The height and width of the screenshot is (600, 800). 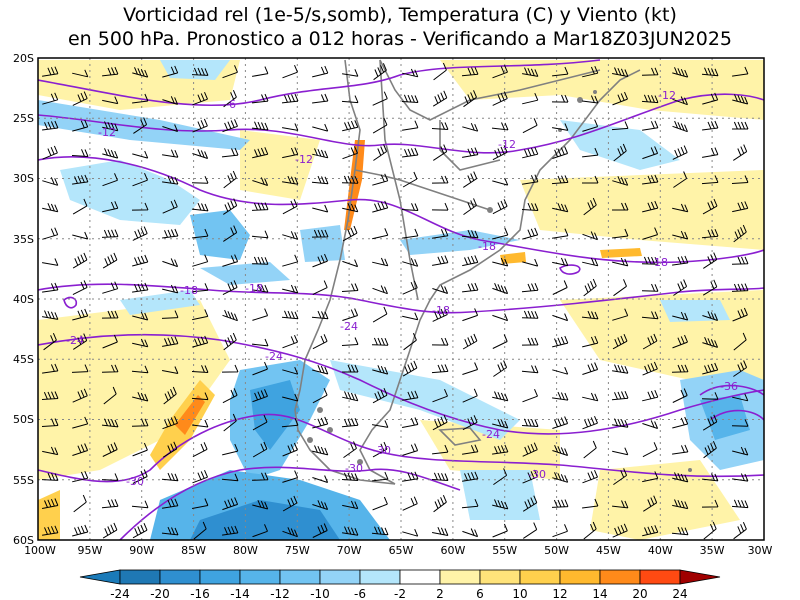 What do you see at coordinates (160, 593) in the screenshot?
I see `colorbar-label: -20` at bounding box center [160, 593].